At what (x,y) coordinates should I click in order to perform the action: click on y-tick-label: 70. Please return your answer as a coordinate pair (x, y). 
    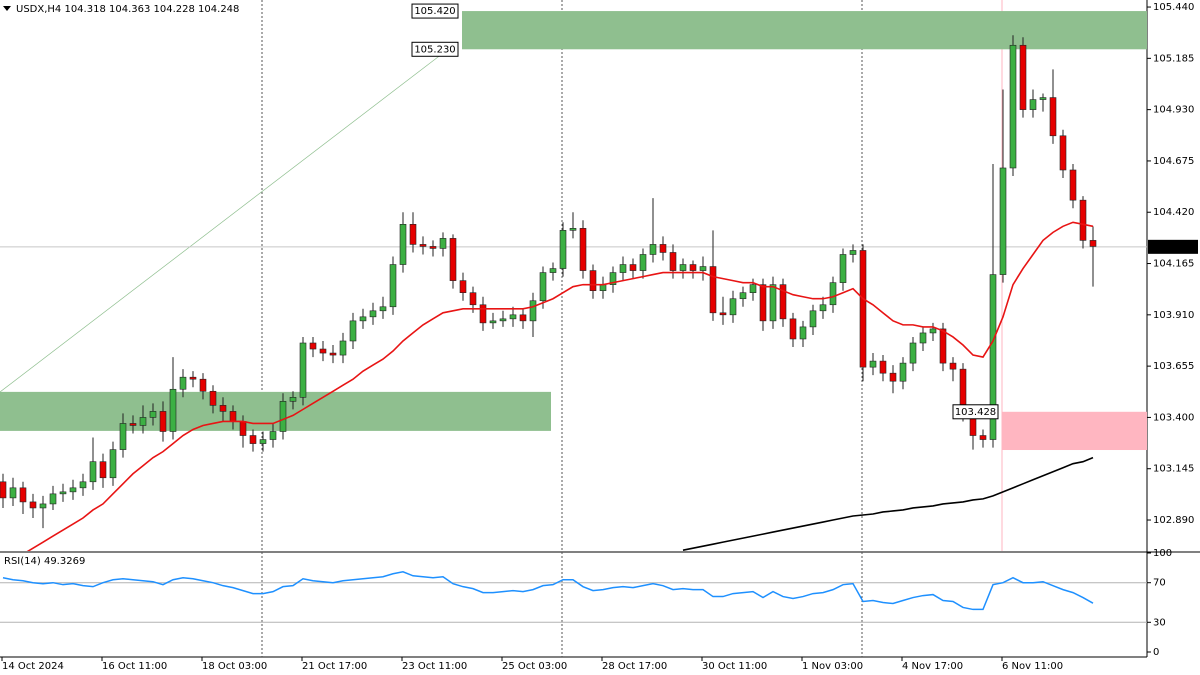
    Looking at the image, I should click on (1159, 583).